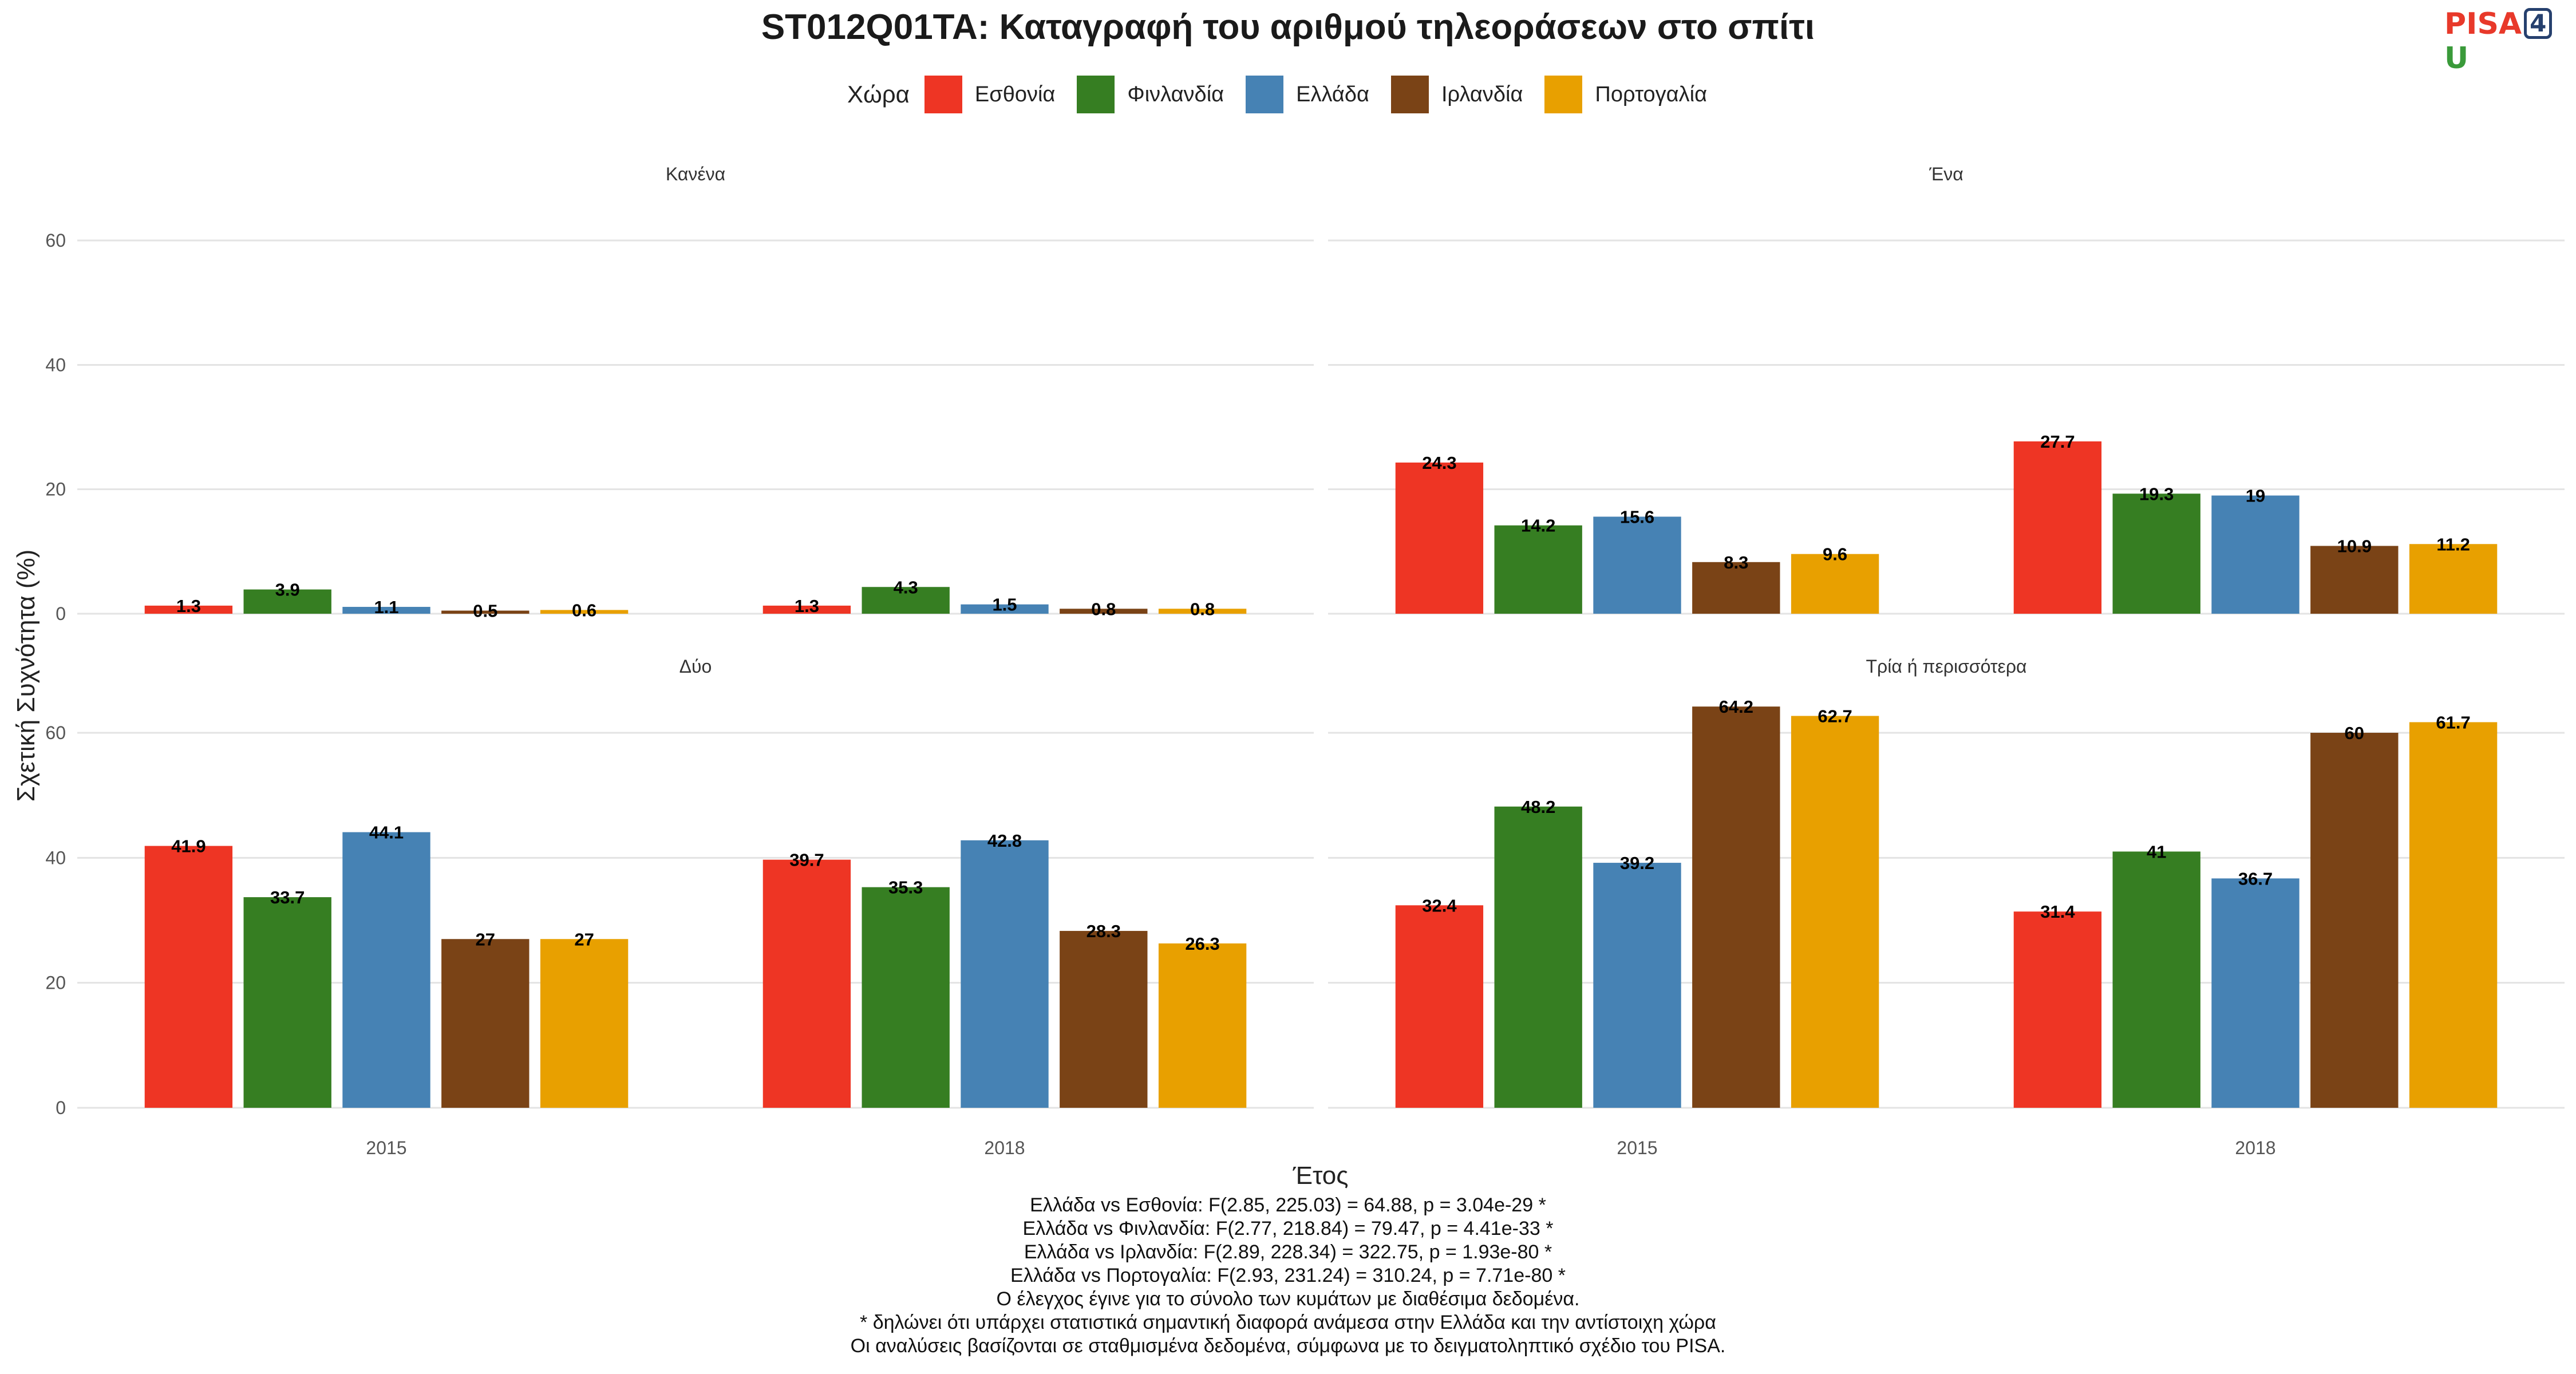 This screenshot has height=1374, width=2576. I want to click on data-label: 10.9, so click(2354, 546).